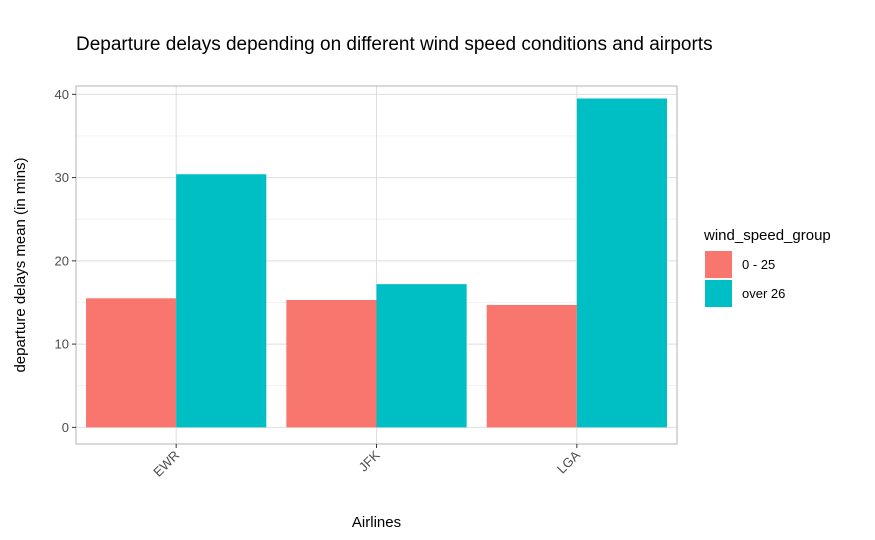 Image resolution: width=875 pixels, height=540 pixels. What do you see at coordinates (568, 461) in the screenshot?
I see `x-tick-label: LGA` at bounding box center [568, 461].